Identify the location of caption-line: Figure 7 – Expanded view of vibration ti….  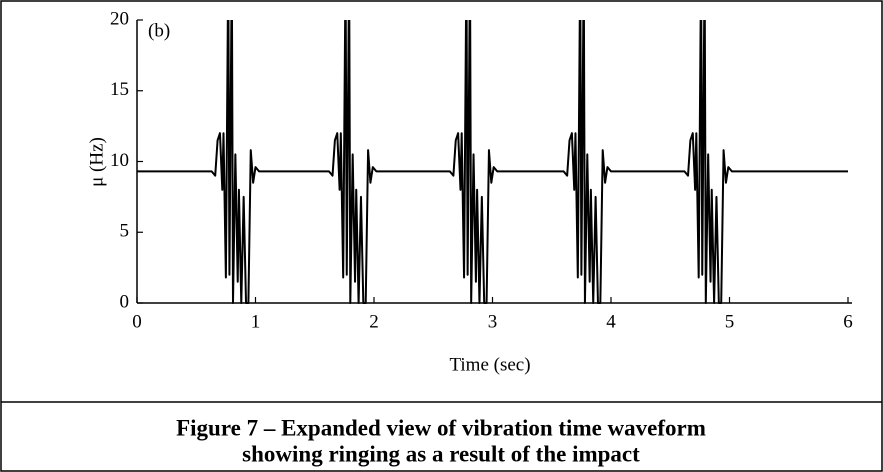
(441, 427).